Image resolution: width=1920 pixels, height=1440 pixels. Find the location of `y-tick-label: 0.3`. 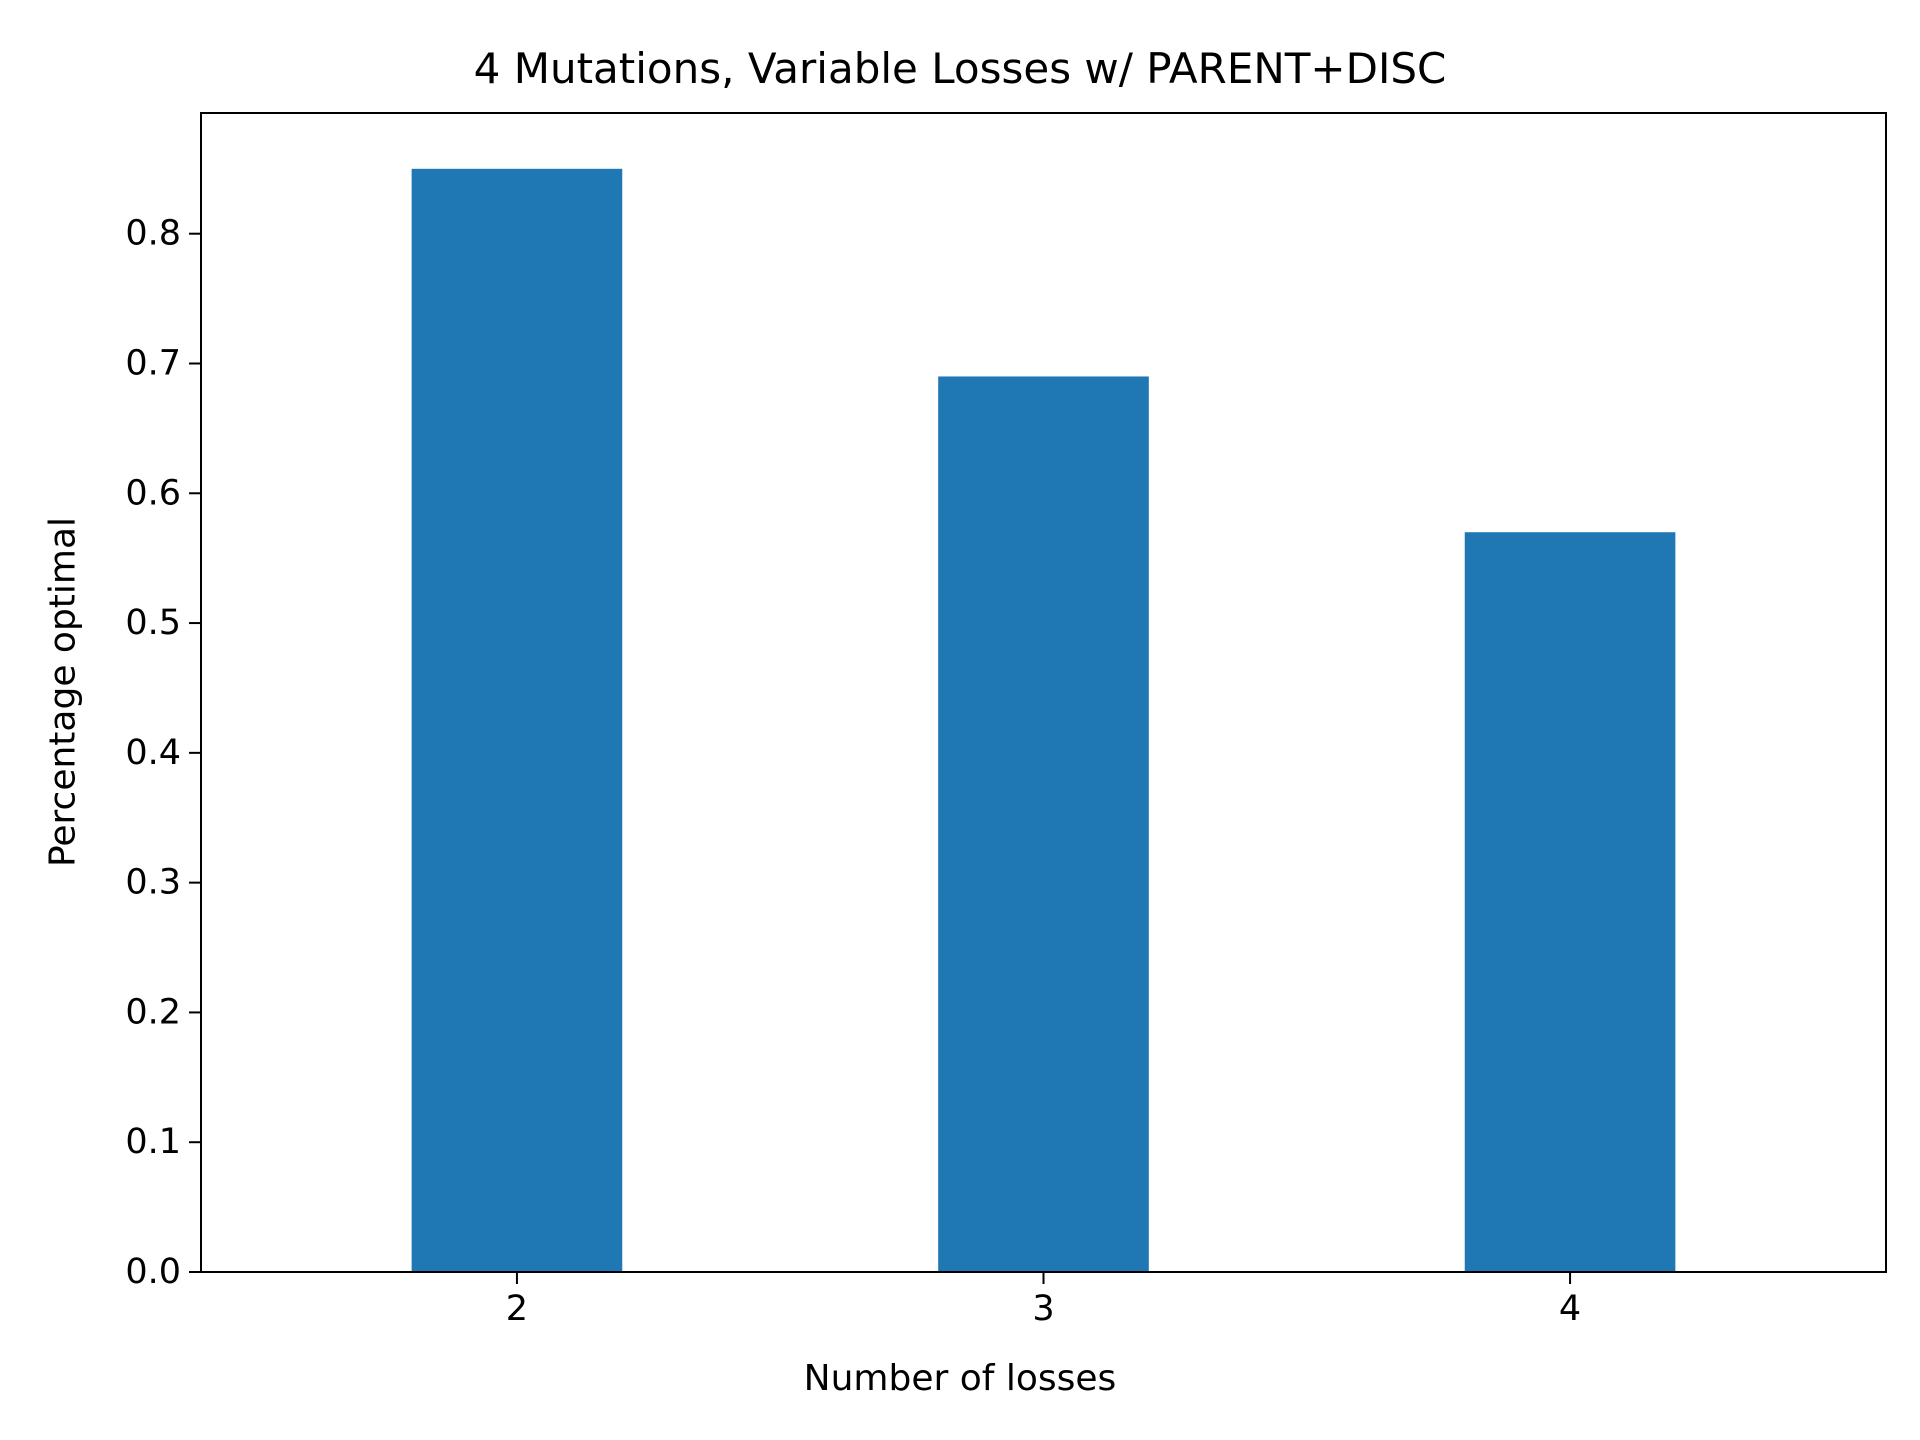

y-tick-label: 0.3 is located at coordinates (153, 883).